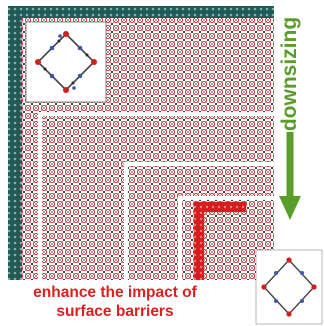  I want to click on caption-line-2: surface barriers, so click(115, 311).